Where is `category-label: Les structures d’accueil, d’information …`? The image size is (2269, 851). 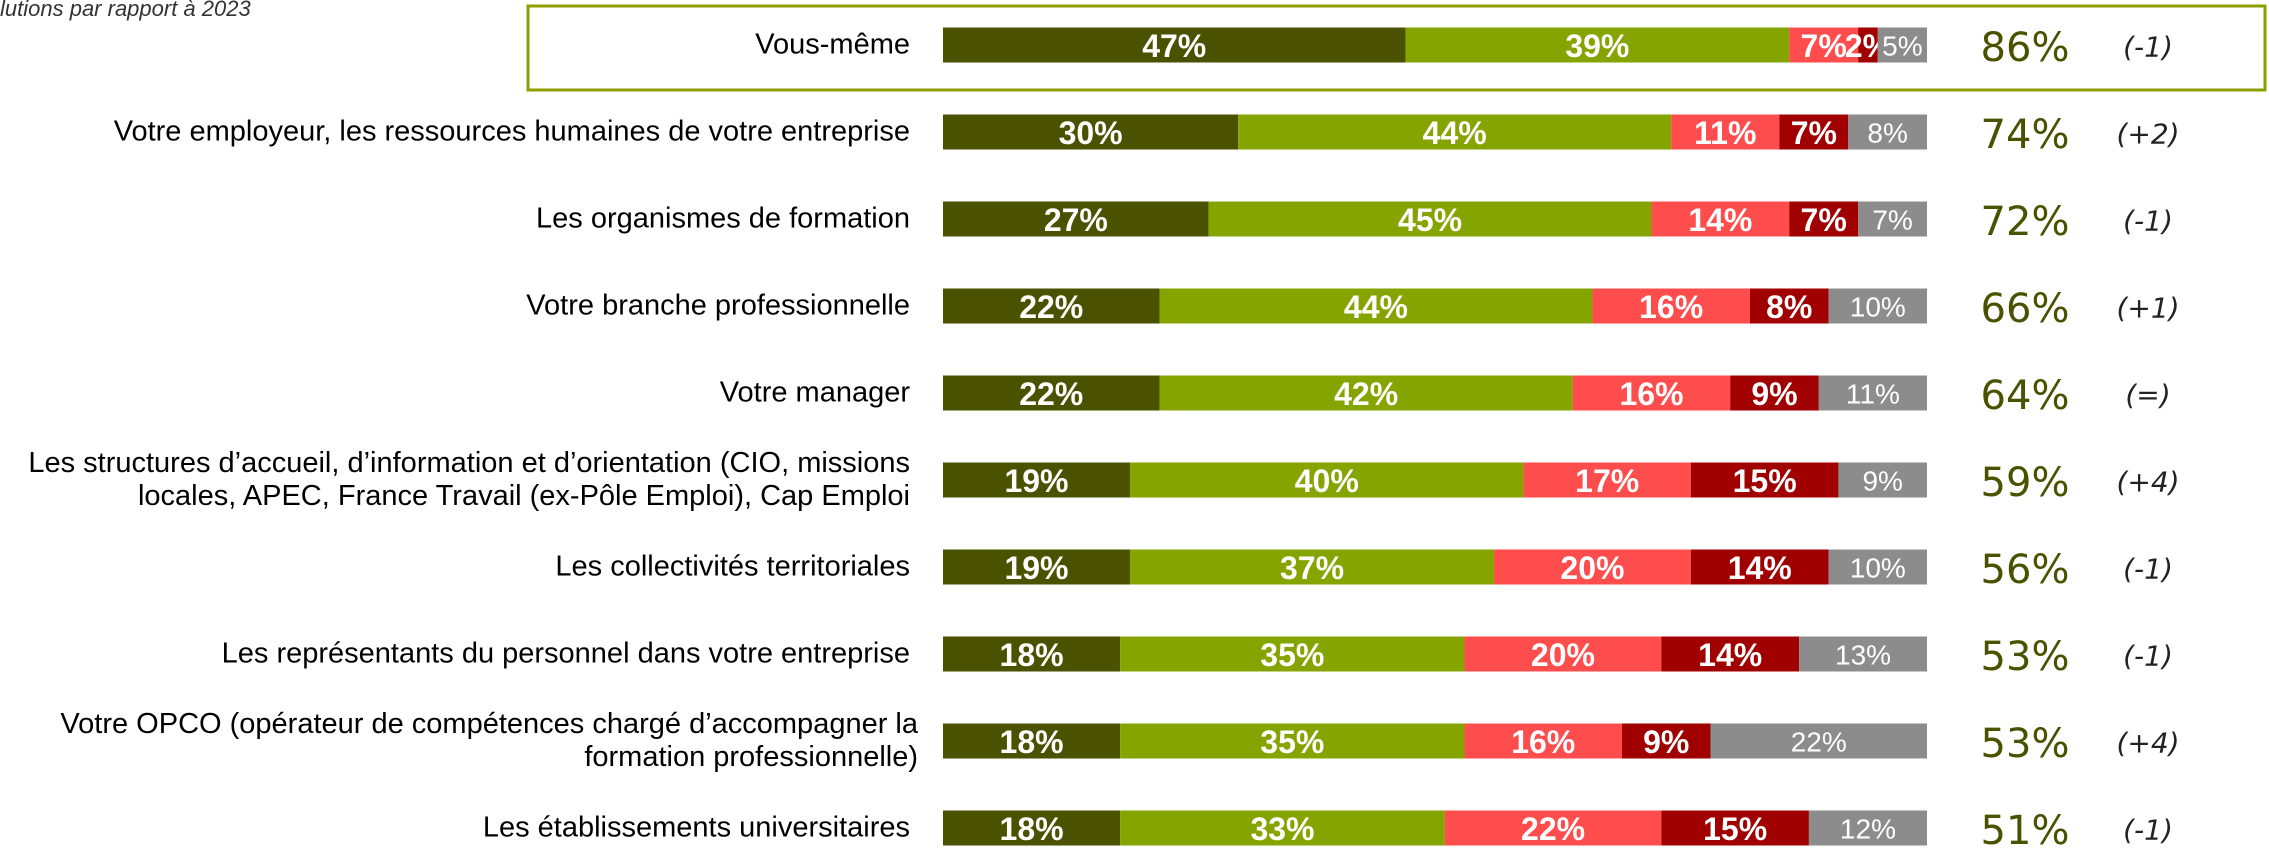 category-label: Les structures d’accueil, d’information … is located at coordinates (469, 479).